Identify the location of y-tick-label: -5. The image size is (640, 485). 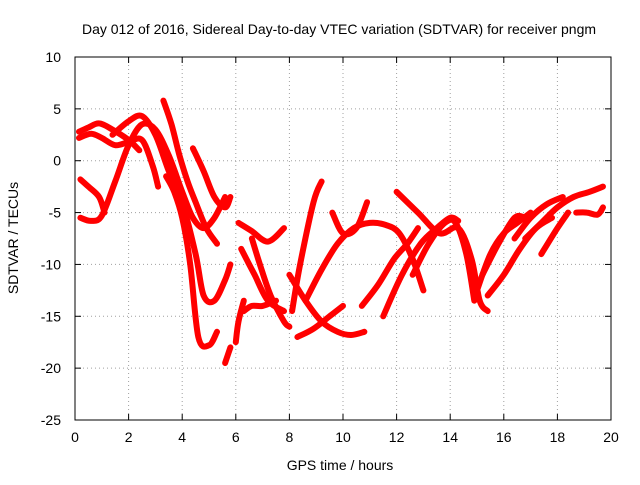
(55, 213).